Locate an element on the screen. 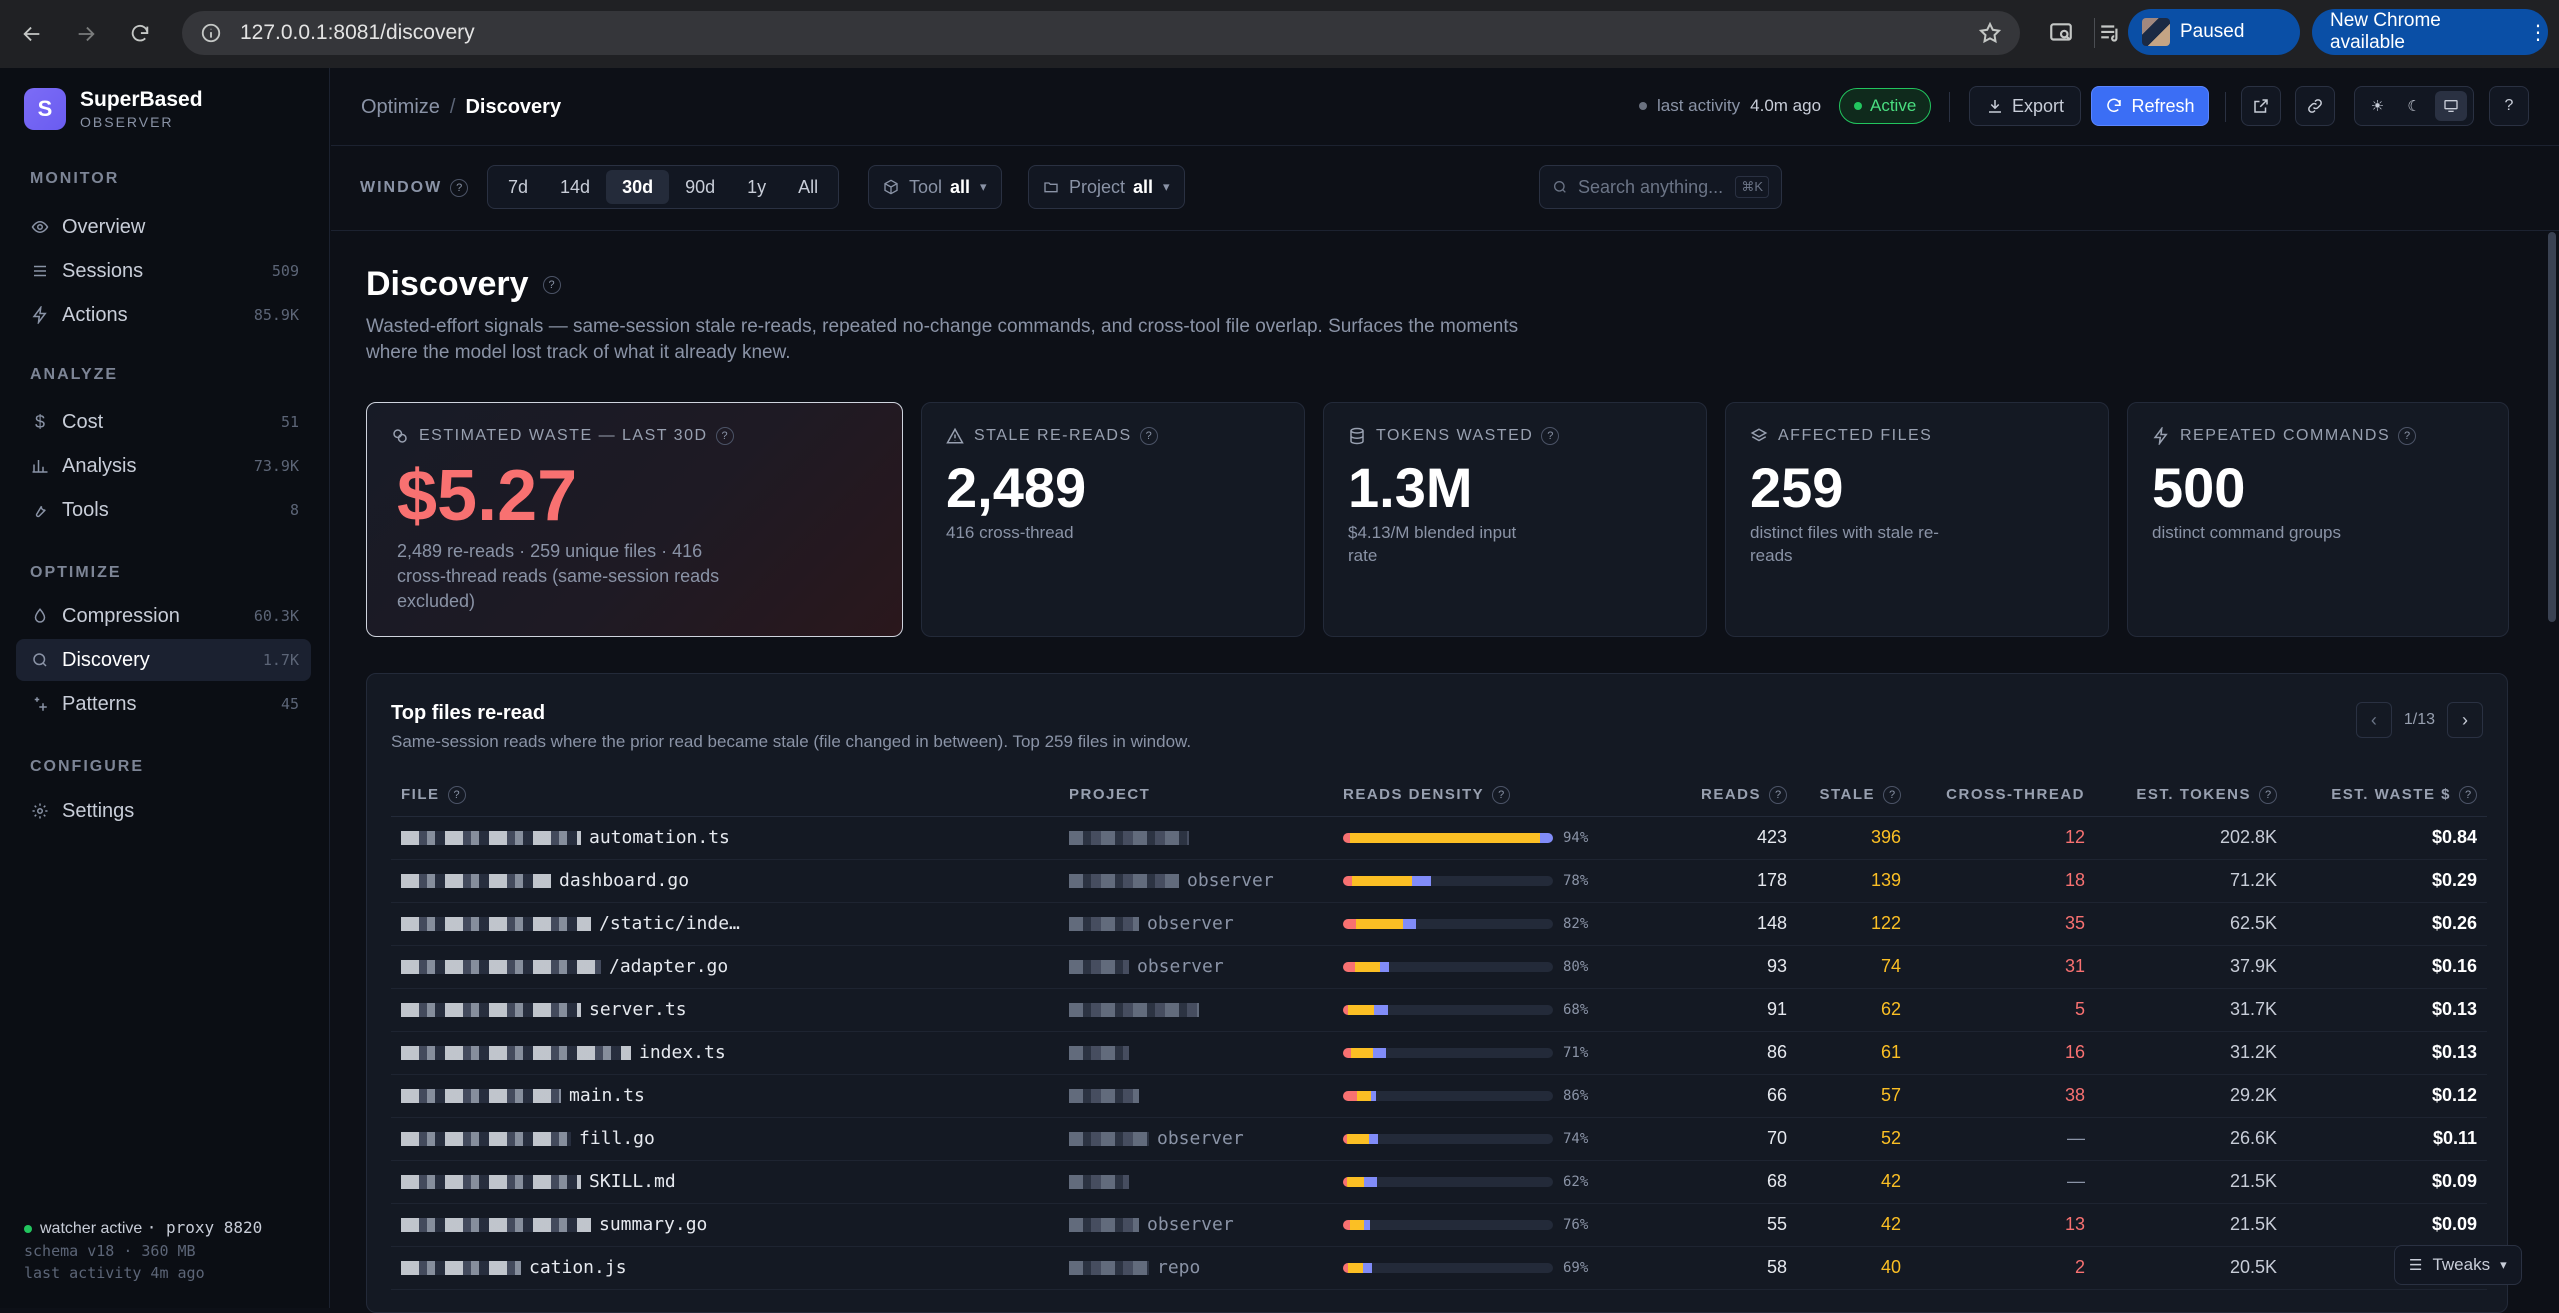 This screenshot has height=1313, width=2559. file-name: SKILL.md is located at coordinates (632, 1181).